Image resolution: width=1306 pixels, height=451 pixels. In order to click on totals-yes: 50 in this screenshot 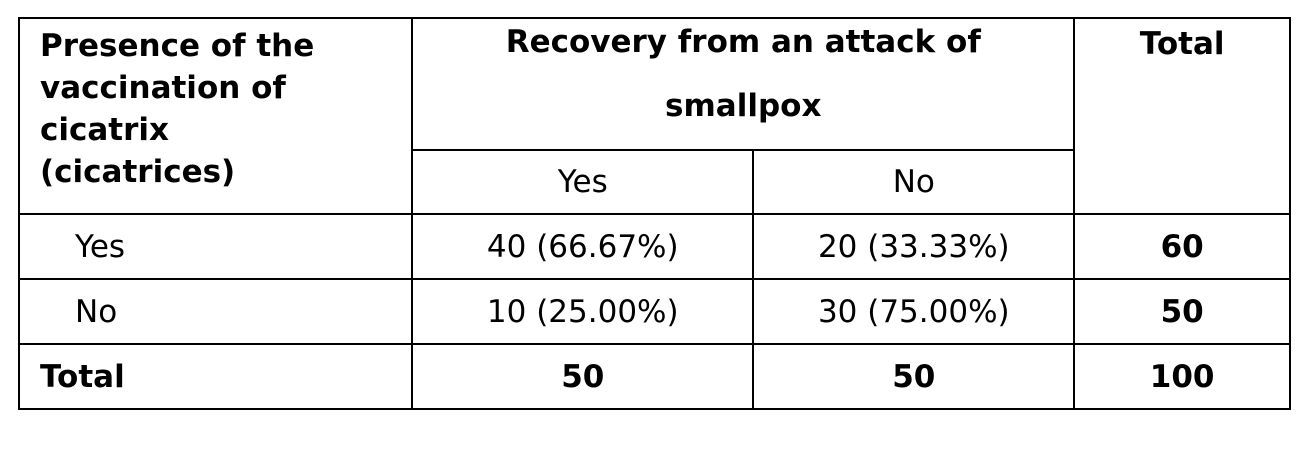, I will do `click(583, 376)`.